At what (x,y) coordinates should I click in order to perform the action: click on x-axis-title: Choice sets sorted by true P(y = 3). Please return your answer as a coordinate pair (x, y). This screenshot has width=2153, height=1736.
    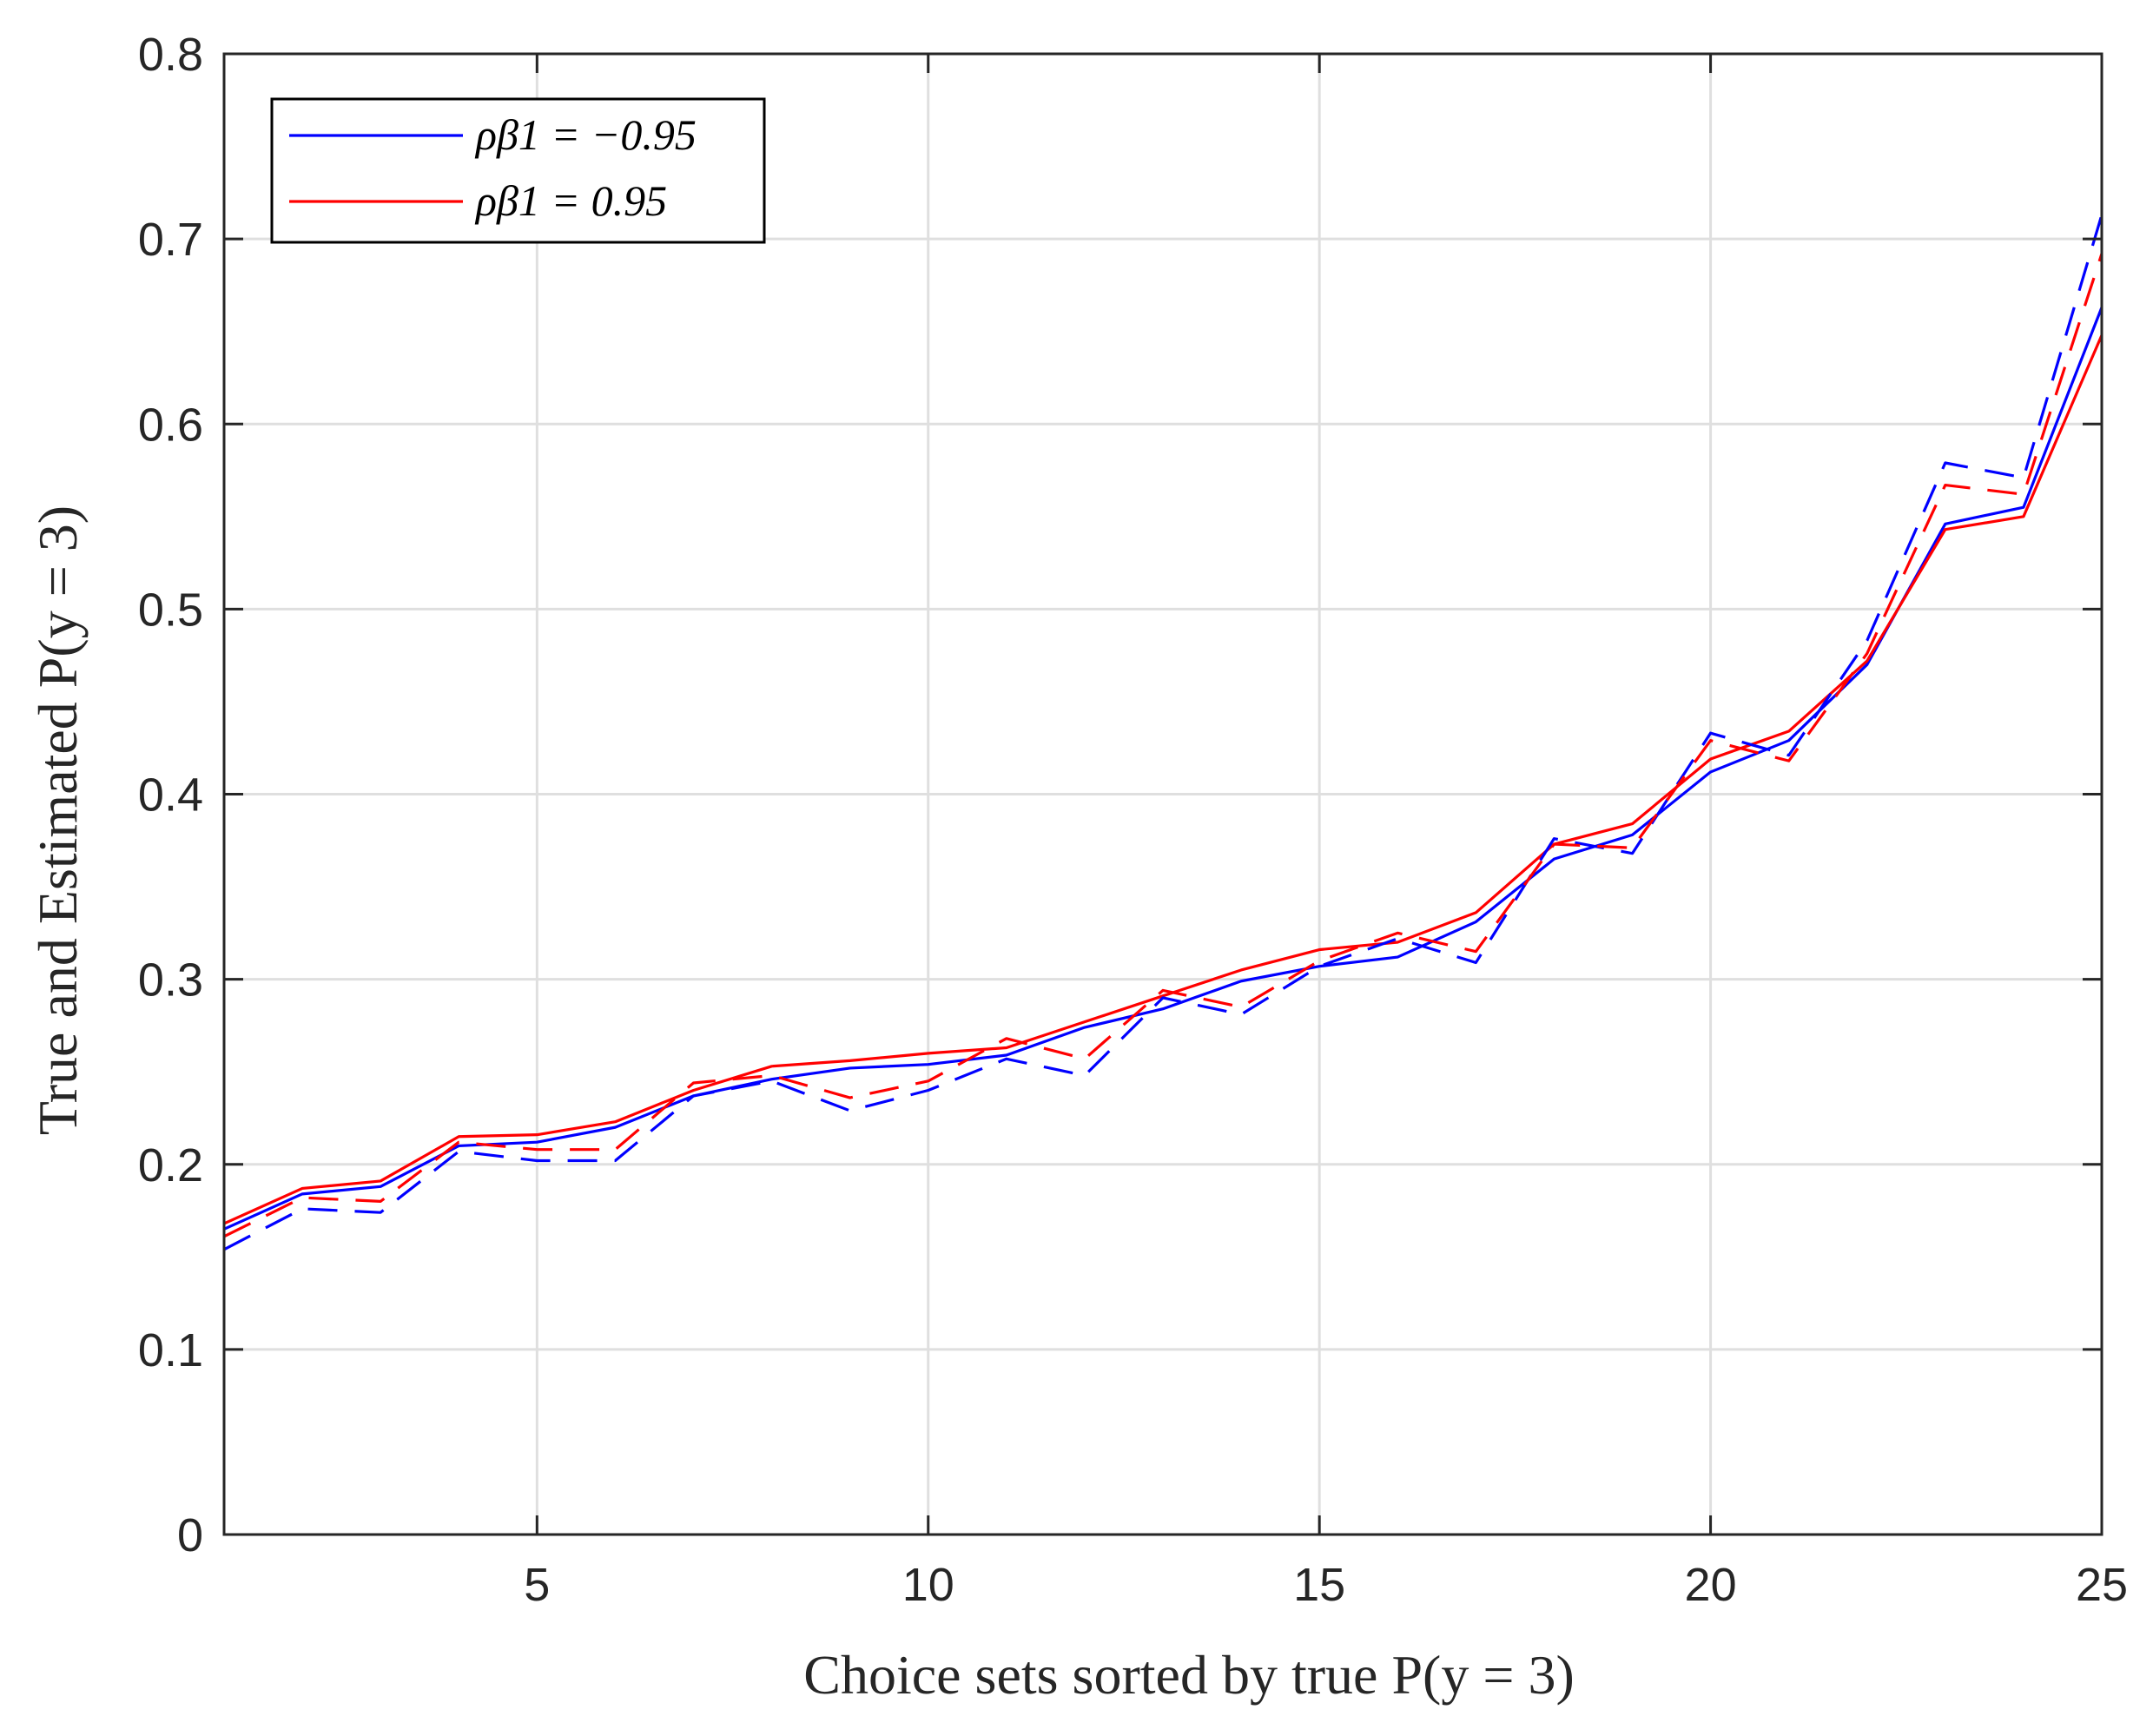
    Looking at the image, I should click on (1189, 1675).